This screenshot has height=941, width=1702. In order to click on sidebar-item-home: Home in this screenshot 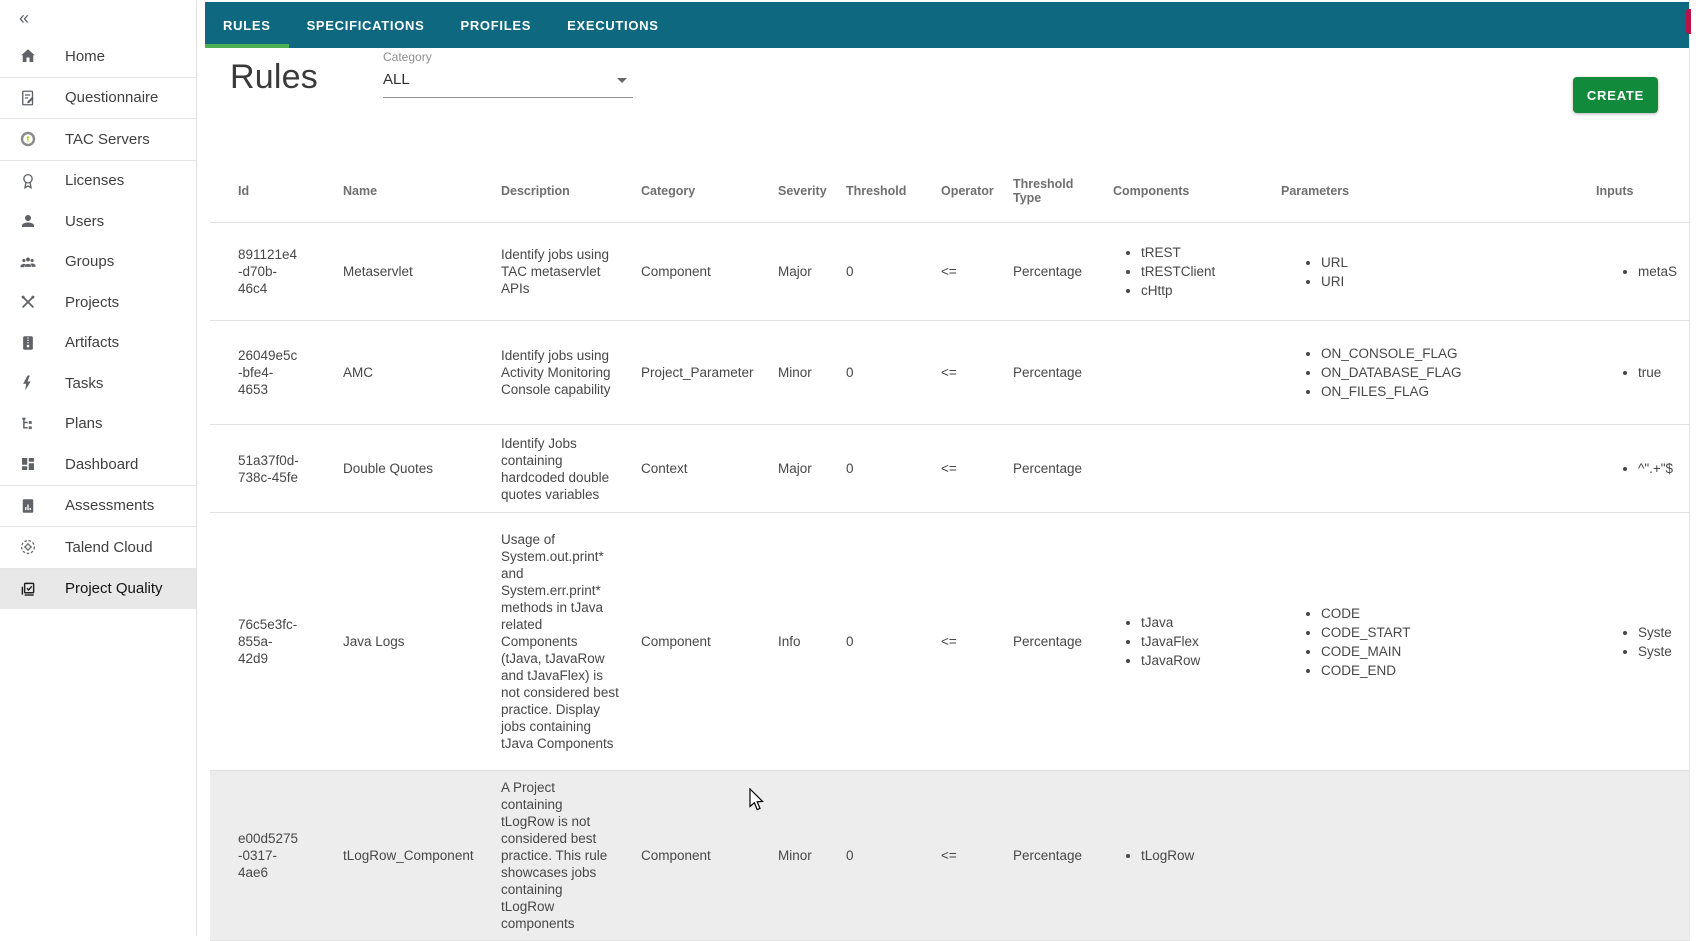, I will do `click(98, 57)`.